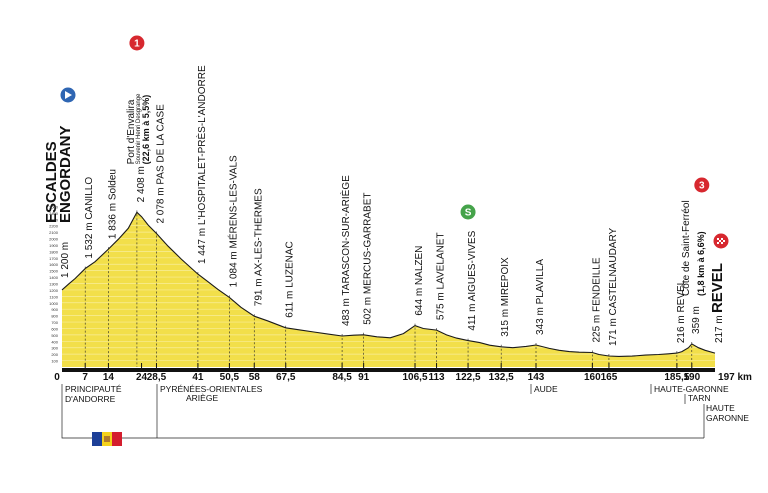 The image size is (768, 493). Describe the element at coordinates (54, 258) in the screenshot. I see `y-tick-label: 1700` at that location.